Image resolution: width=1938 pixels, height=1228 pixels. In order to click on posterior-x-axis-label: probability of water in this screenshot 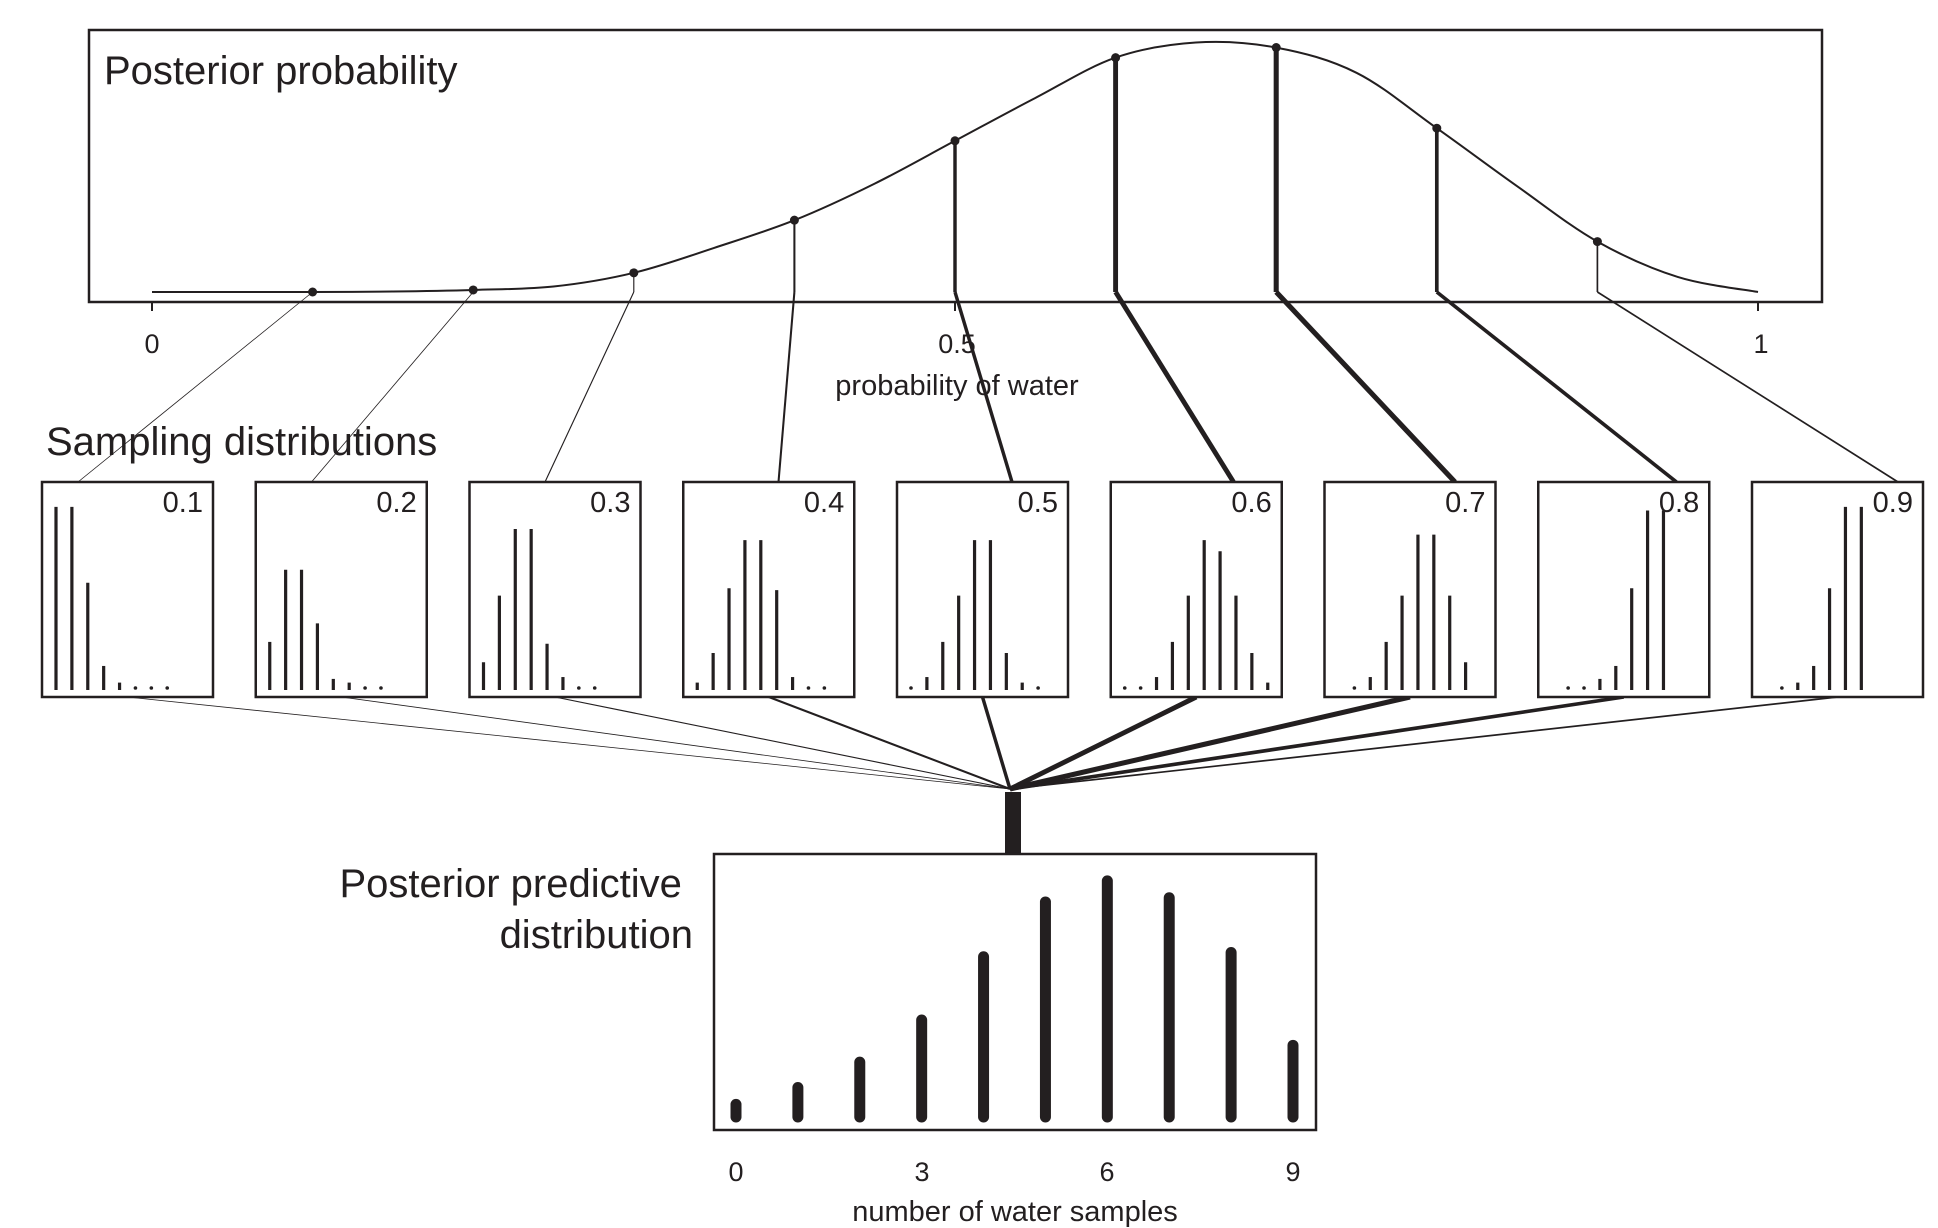, I will do `click(957, 386)`.